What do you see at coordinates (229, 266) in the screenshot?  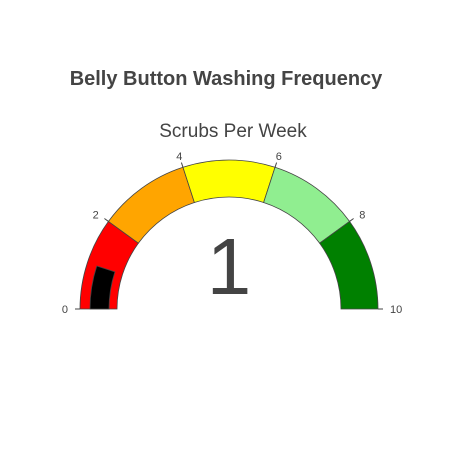 I see `gauge-value-number: 1` at bounding box center [229, 266].